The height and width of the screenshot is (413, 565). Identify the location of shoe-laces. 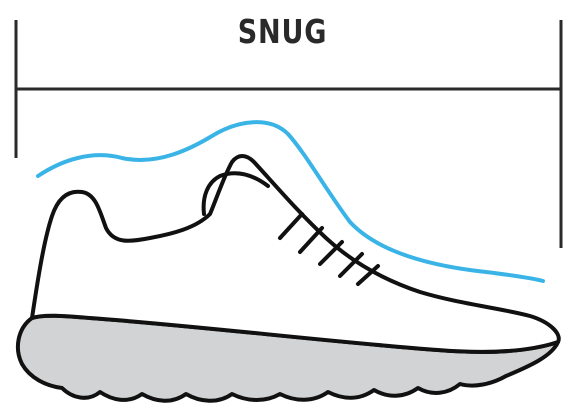
(329, 249).